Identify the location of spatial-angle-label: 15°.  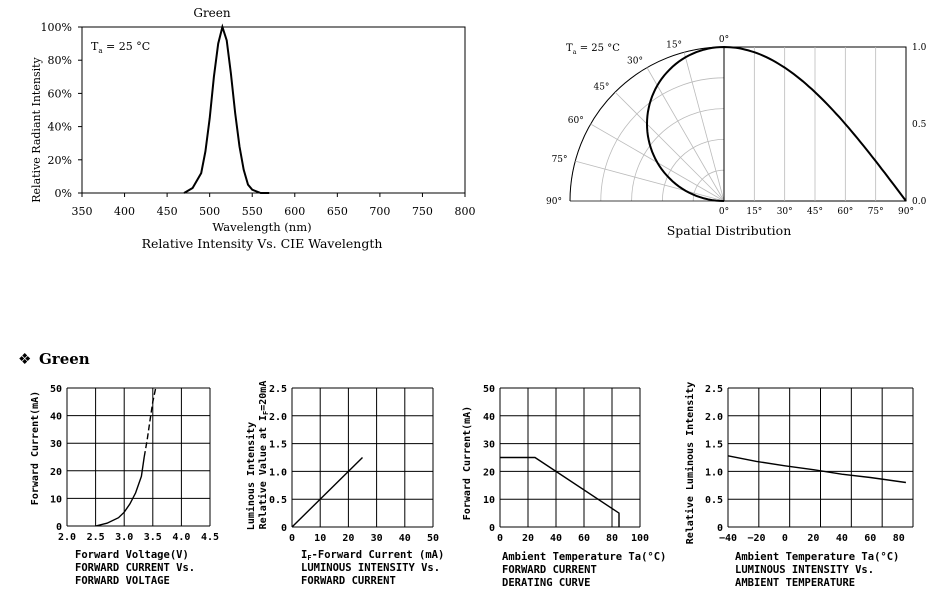
(674, 46).